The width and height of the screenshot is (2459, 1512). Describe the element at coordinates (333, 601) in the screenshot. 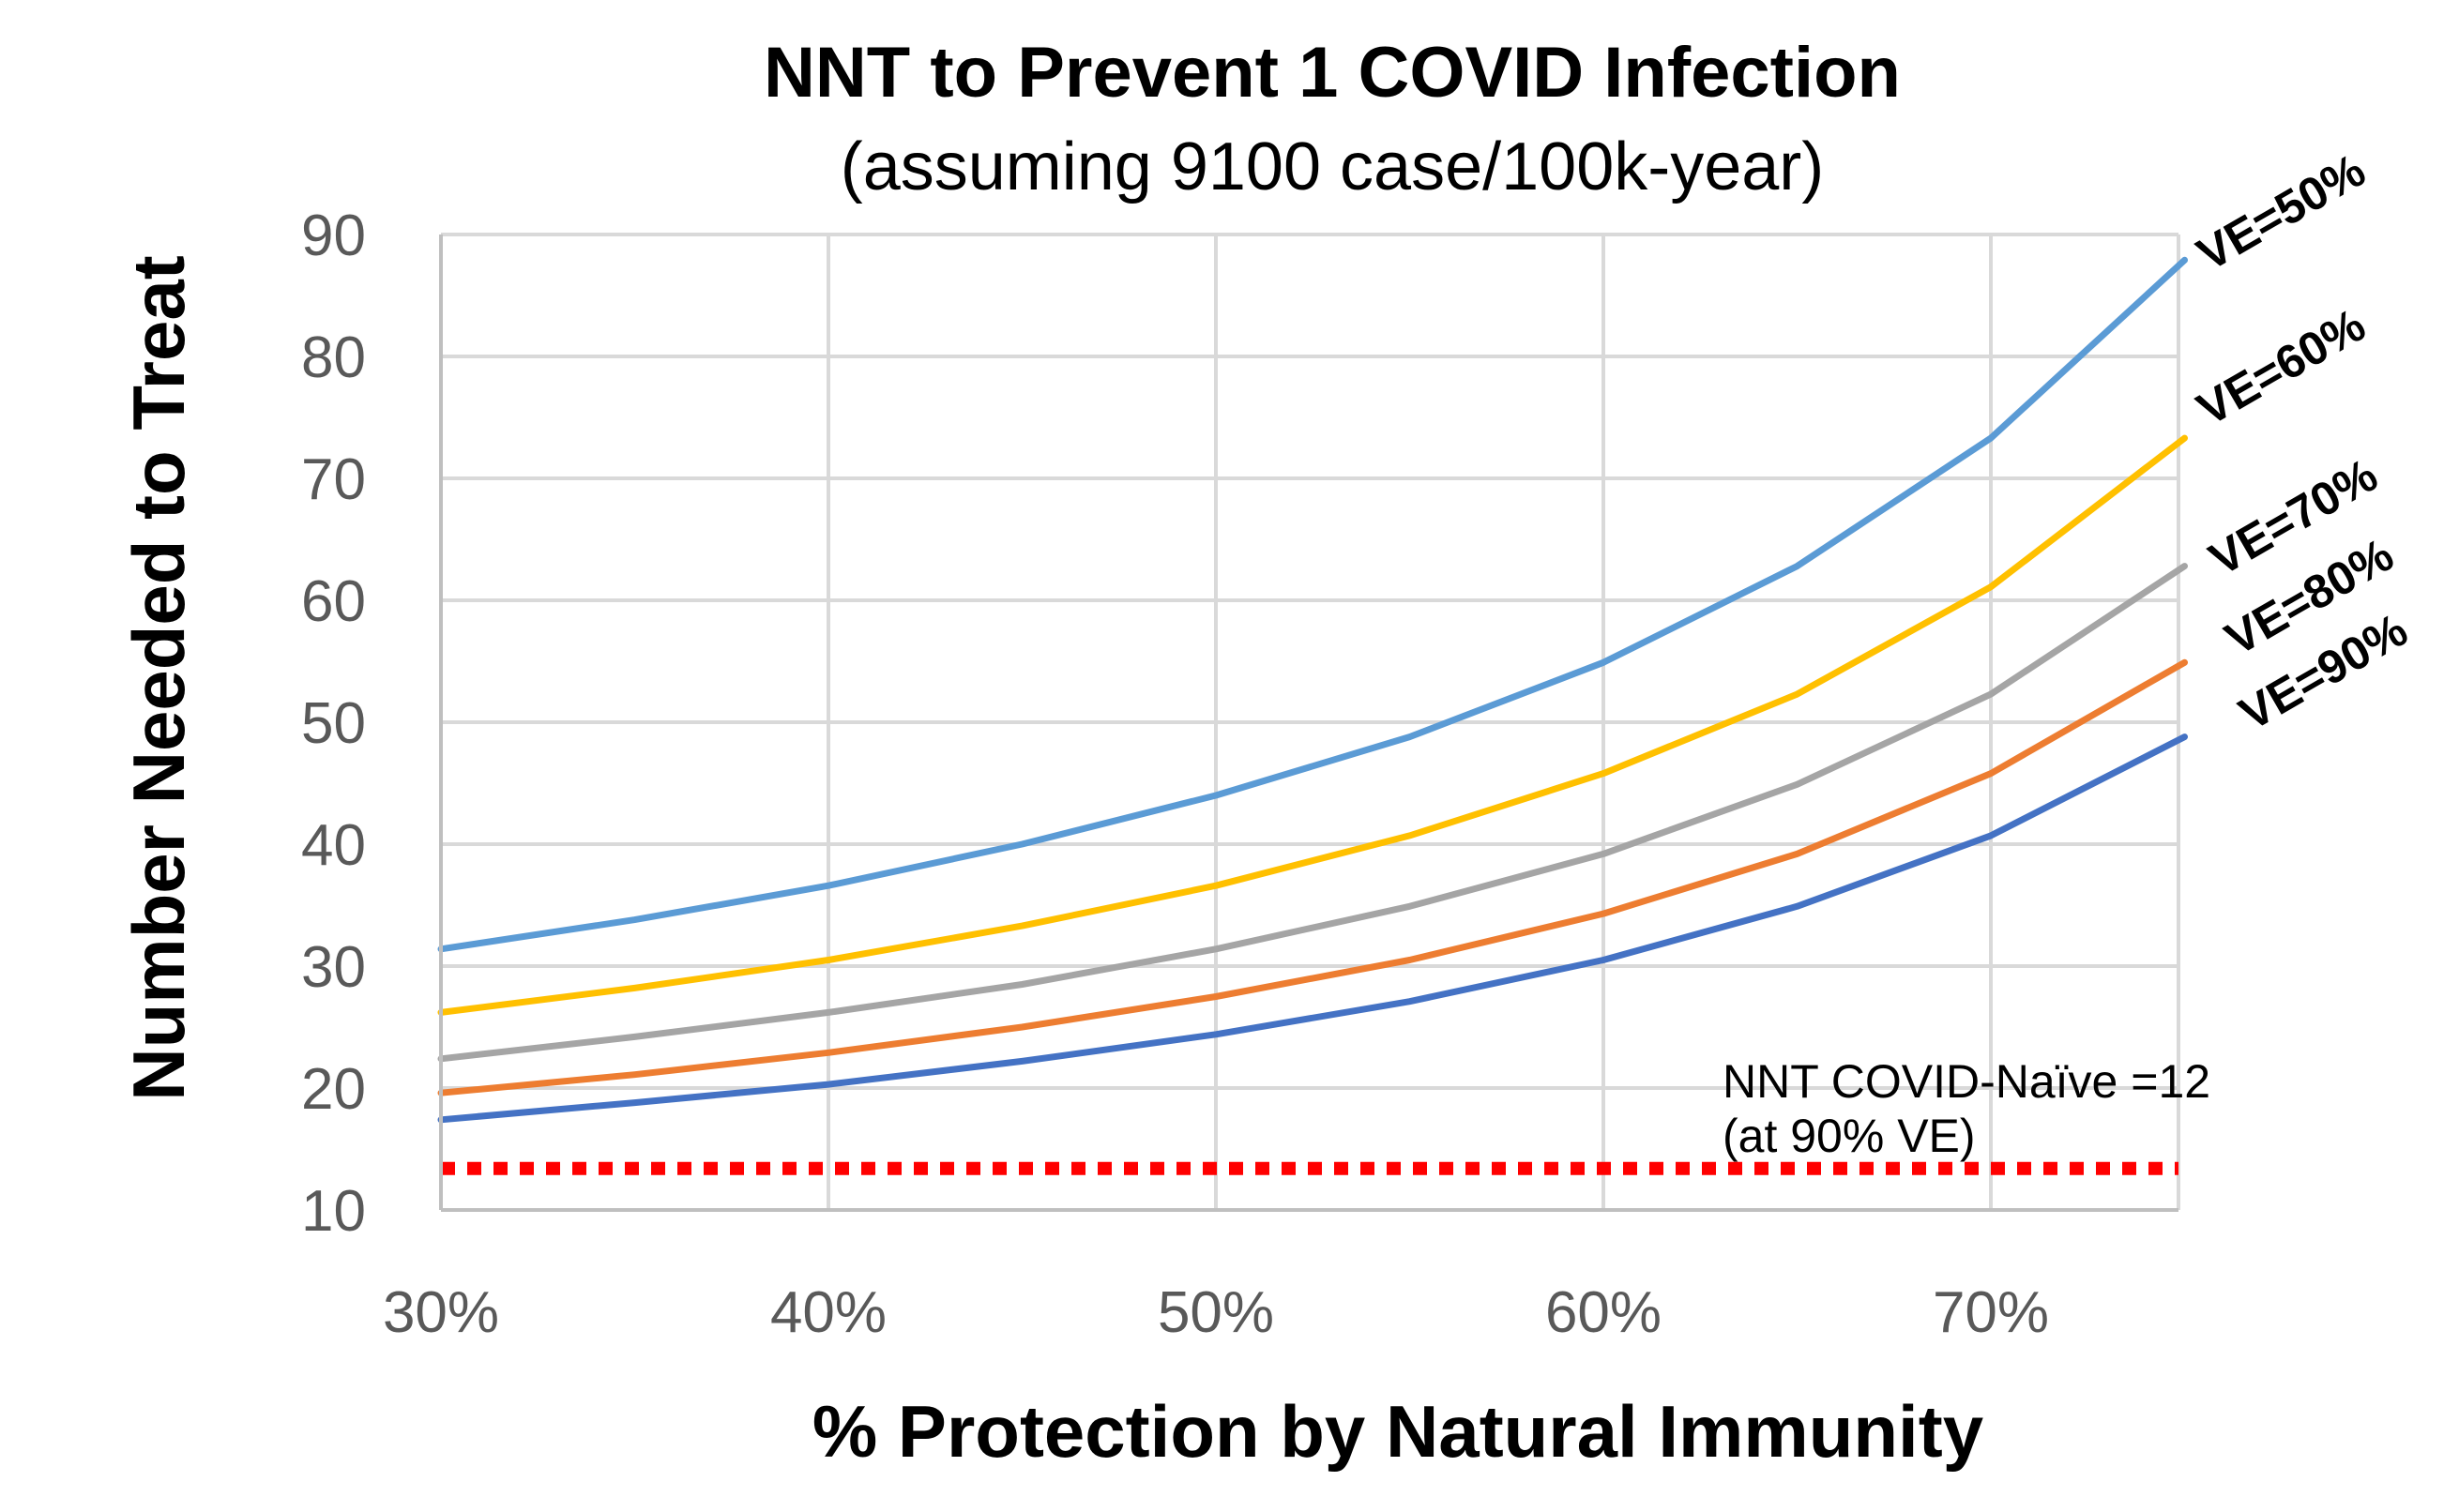

I see `y-tick-label: 60` at that location.